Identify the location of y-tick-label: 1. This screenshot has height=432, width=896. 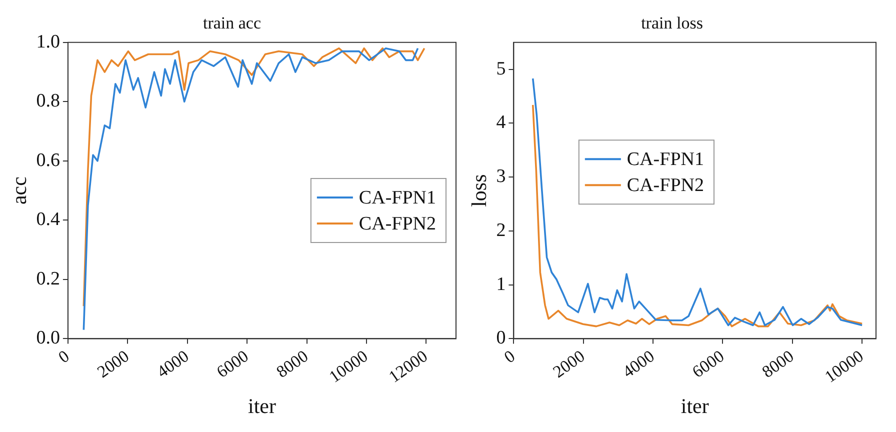
(501, 284).